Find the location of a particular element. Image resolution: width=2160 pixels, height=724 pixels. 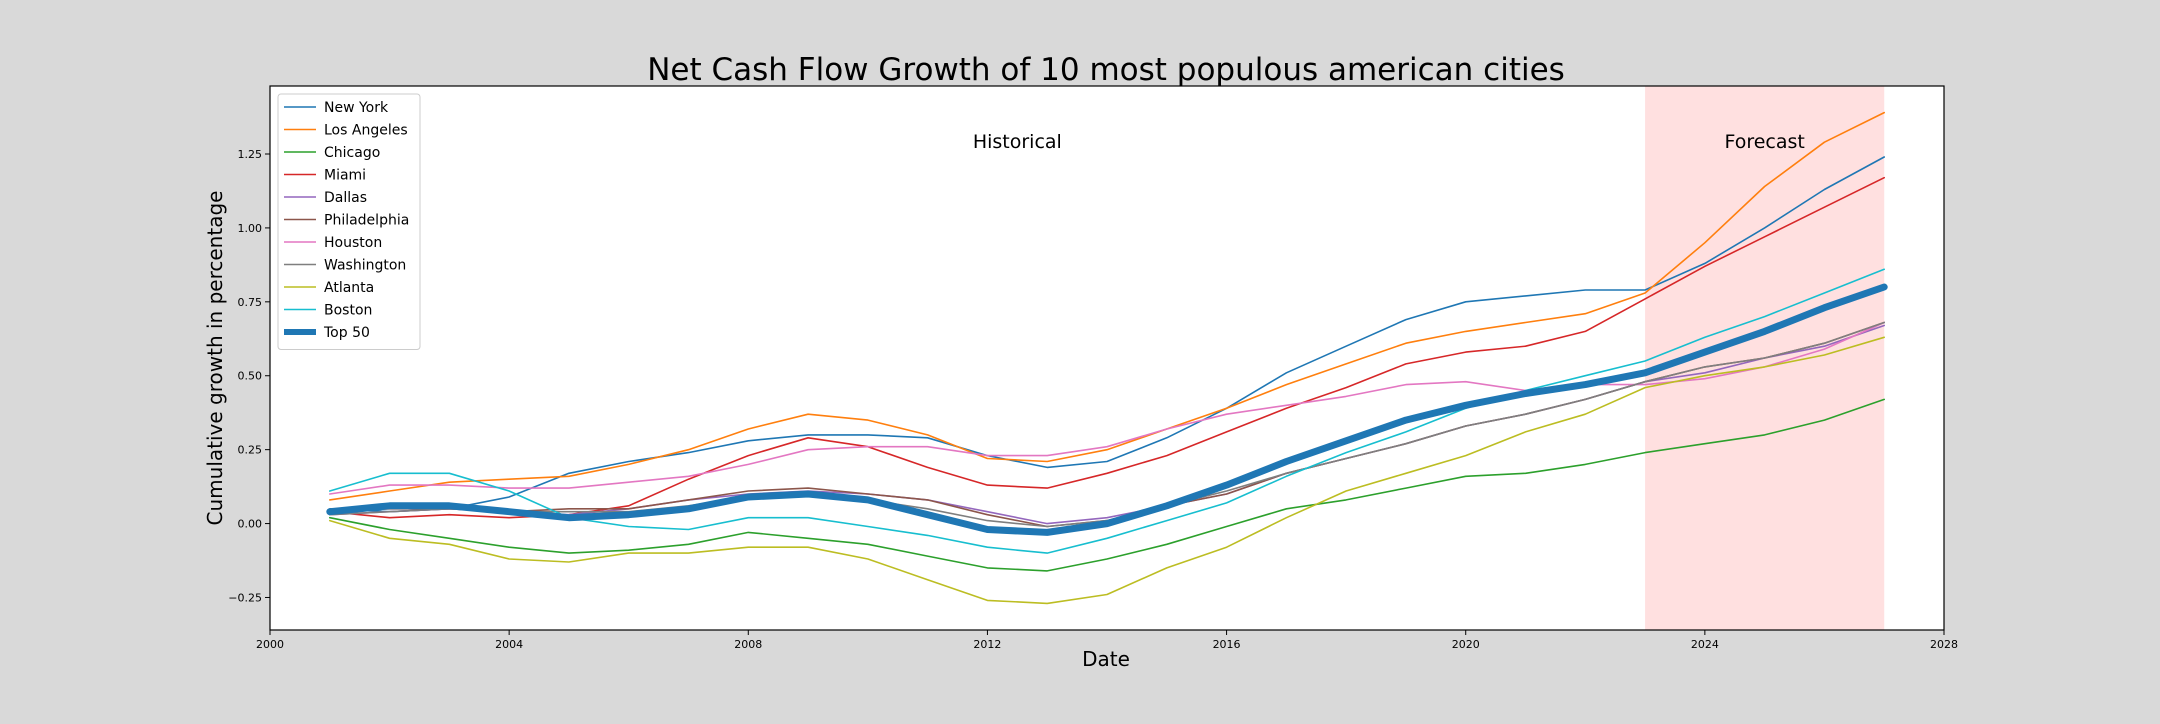

y-tick-label: −0.25 is located at coordinates (245, 597).